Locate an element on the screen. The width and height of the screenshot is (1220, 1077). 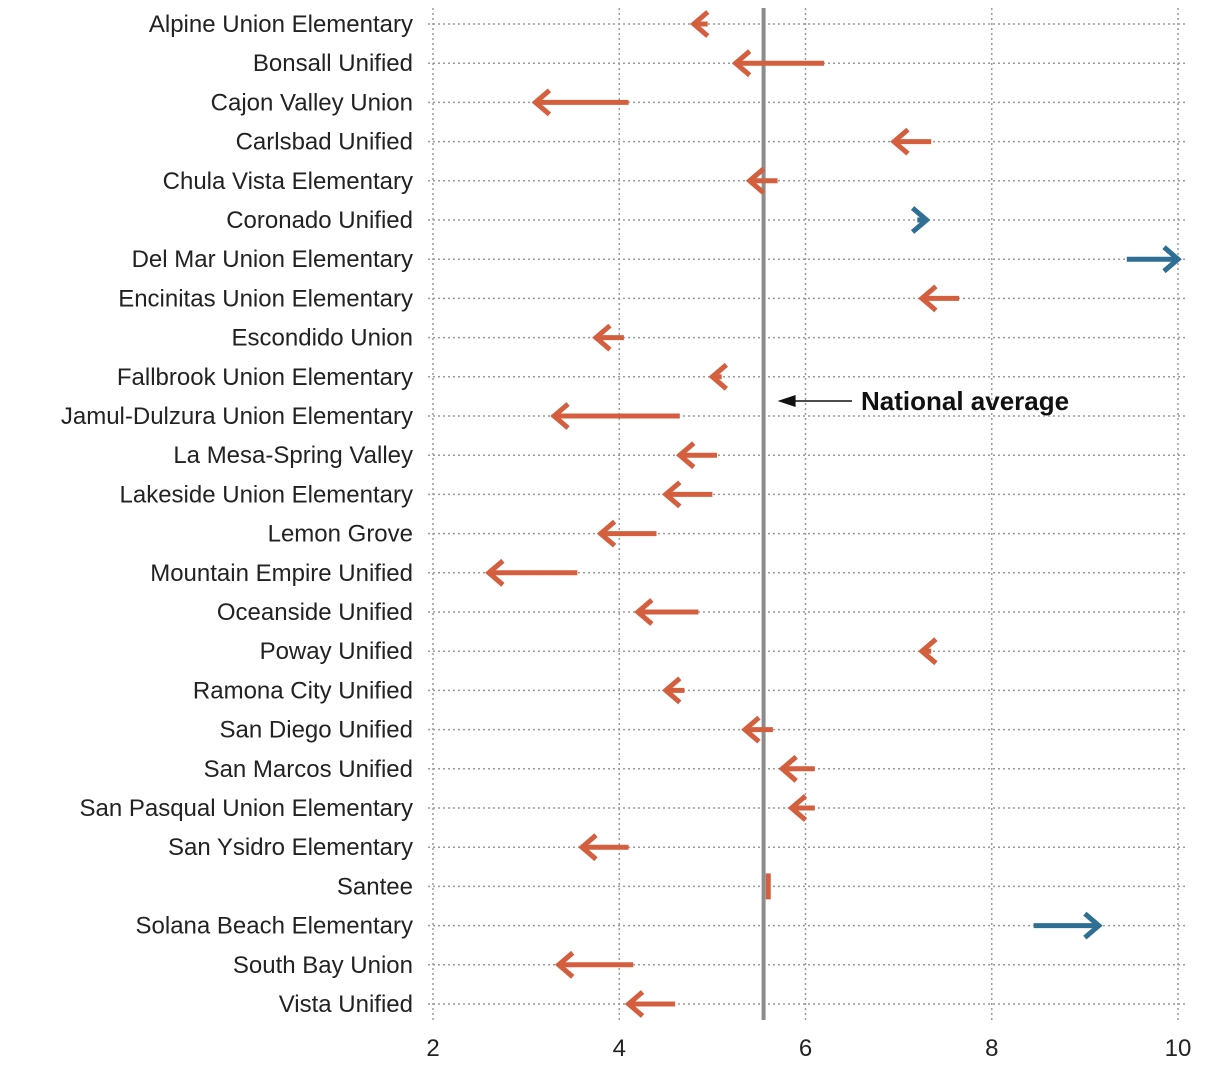
row-label: Chula Vista Elementary is located at coordinates (288, 181).